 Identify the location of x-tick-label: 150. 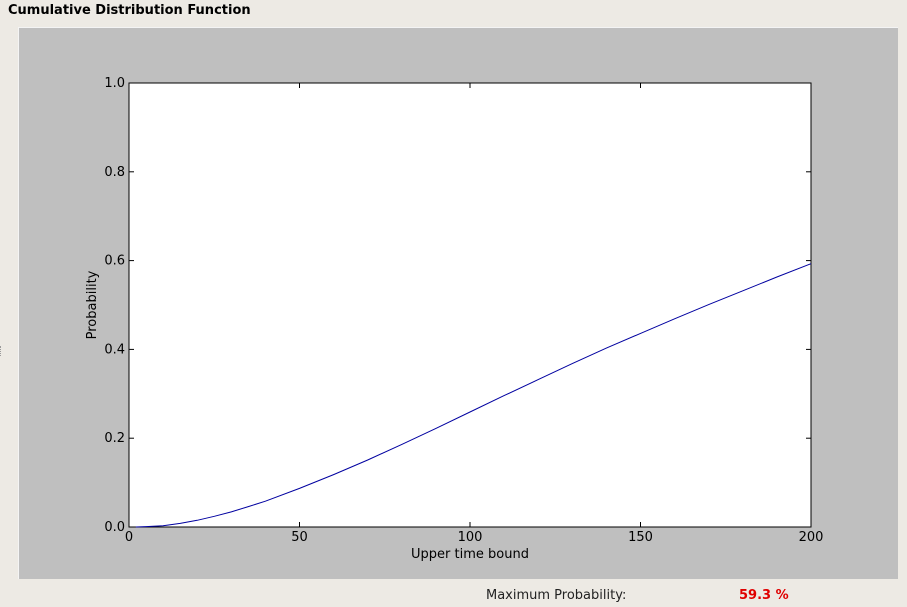
(640, 537).